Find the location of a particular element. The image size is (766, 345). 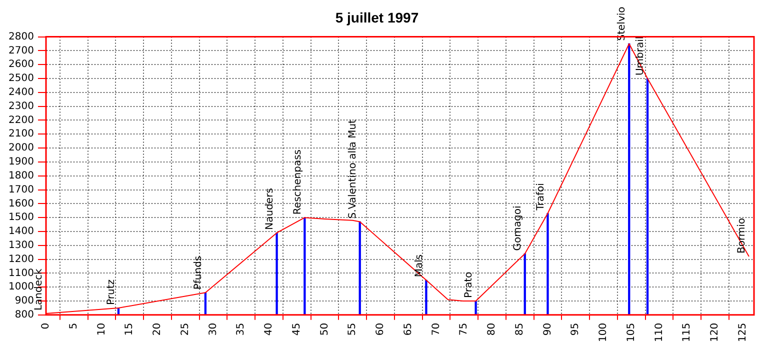

y-tick-label: 2600 is located at coordinates (21, 64).